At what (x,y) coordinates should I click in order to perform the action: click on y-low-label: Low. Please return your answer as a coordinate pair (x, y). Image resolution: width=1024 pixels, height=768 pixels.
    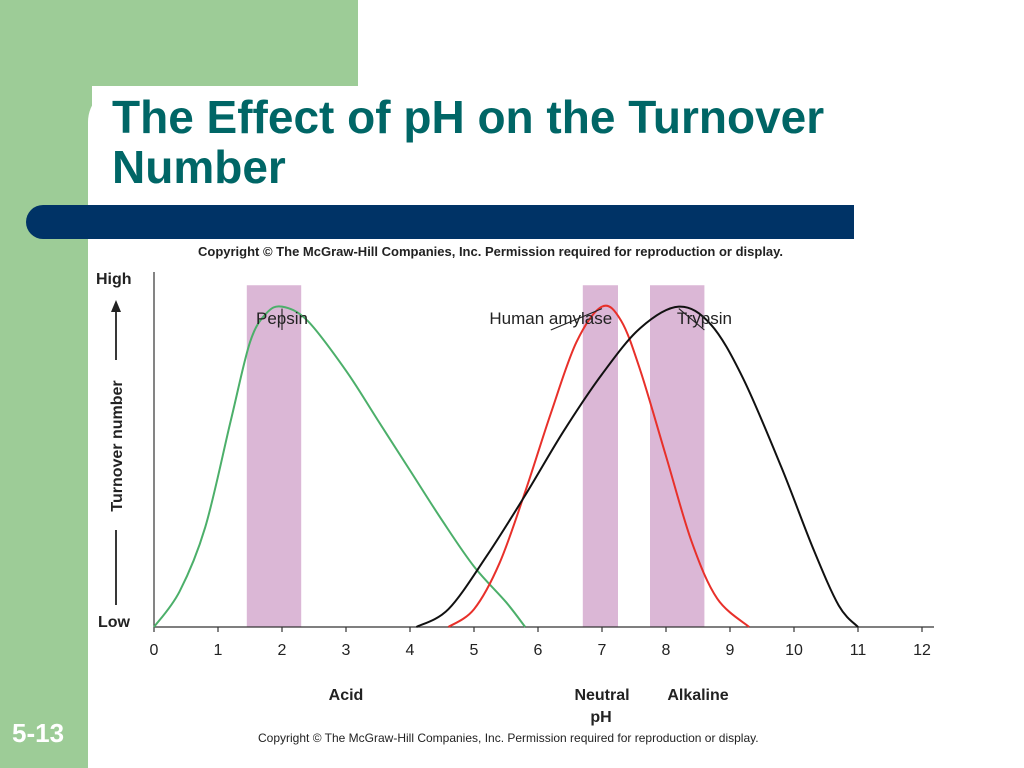
    Looking at the image, I should click on (114, 622).